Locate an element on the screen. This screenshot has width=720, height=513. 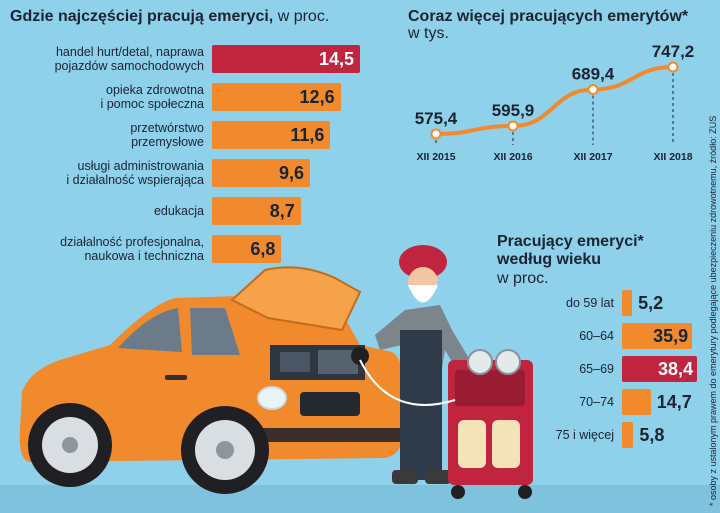
left-bar-value: 8,7 is located at coordinates (282, 211).